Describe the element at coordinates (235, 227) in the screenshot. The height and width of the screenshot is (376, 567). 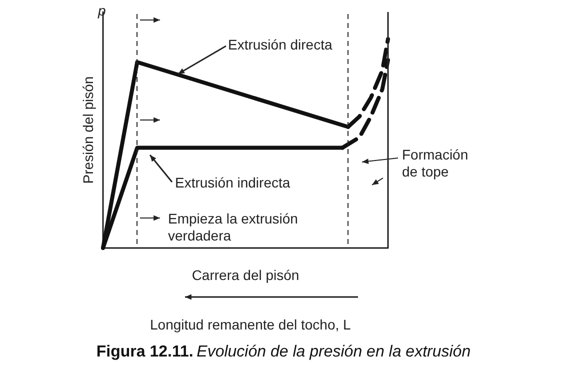
I see `annotation: Empieza la extrusión verdadera` at that location.